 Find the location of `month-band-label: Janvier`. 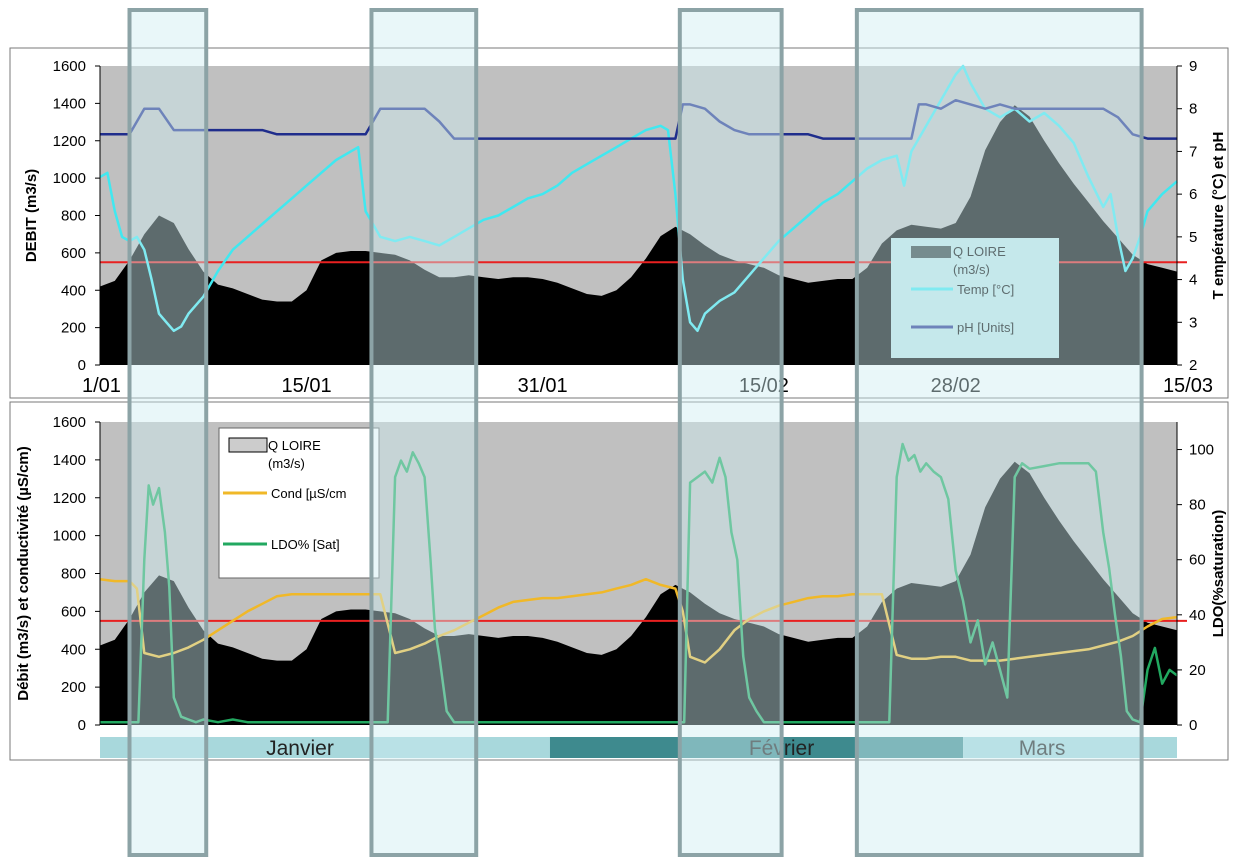

month-band-label: Janvier is located at coordinates (300, 748).